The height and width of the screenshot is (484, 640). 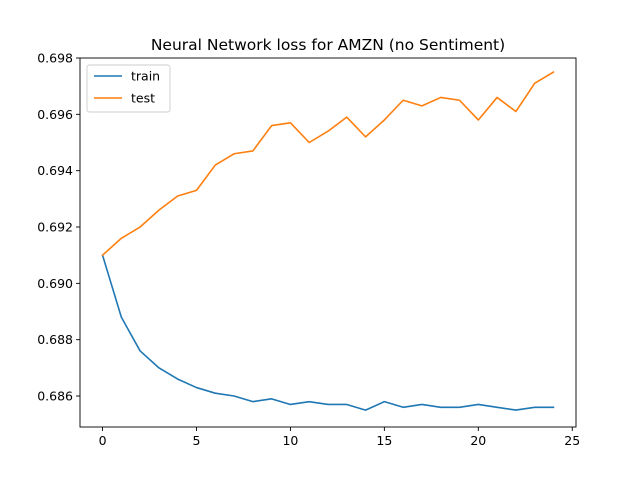 What do you see at coordinates (478, 440) in the screenshot?
I see `x-tick-label: 20` at bounding box center [478, 440].